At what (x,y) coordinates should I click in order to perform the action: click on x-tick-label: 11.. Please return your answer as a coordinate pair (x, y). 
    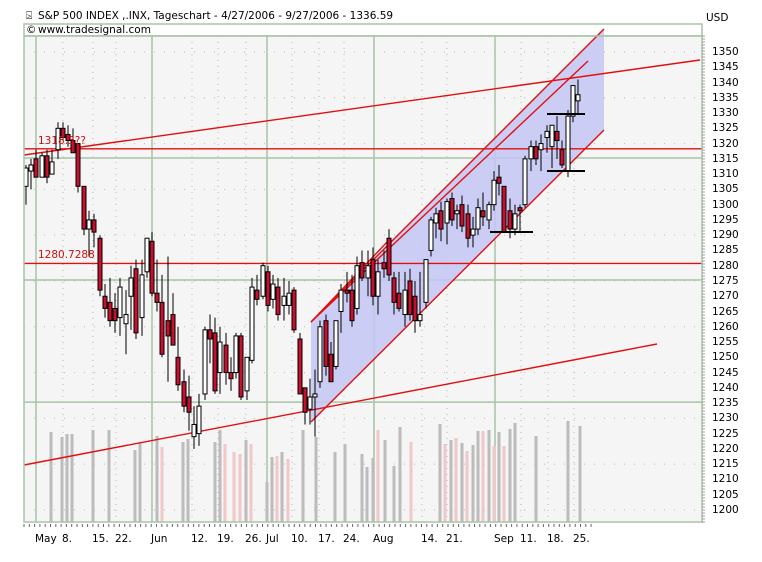
    Looking at the image, I should click on (528, 539).